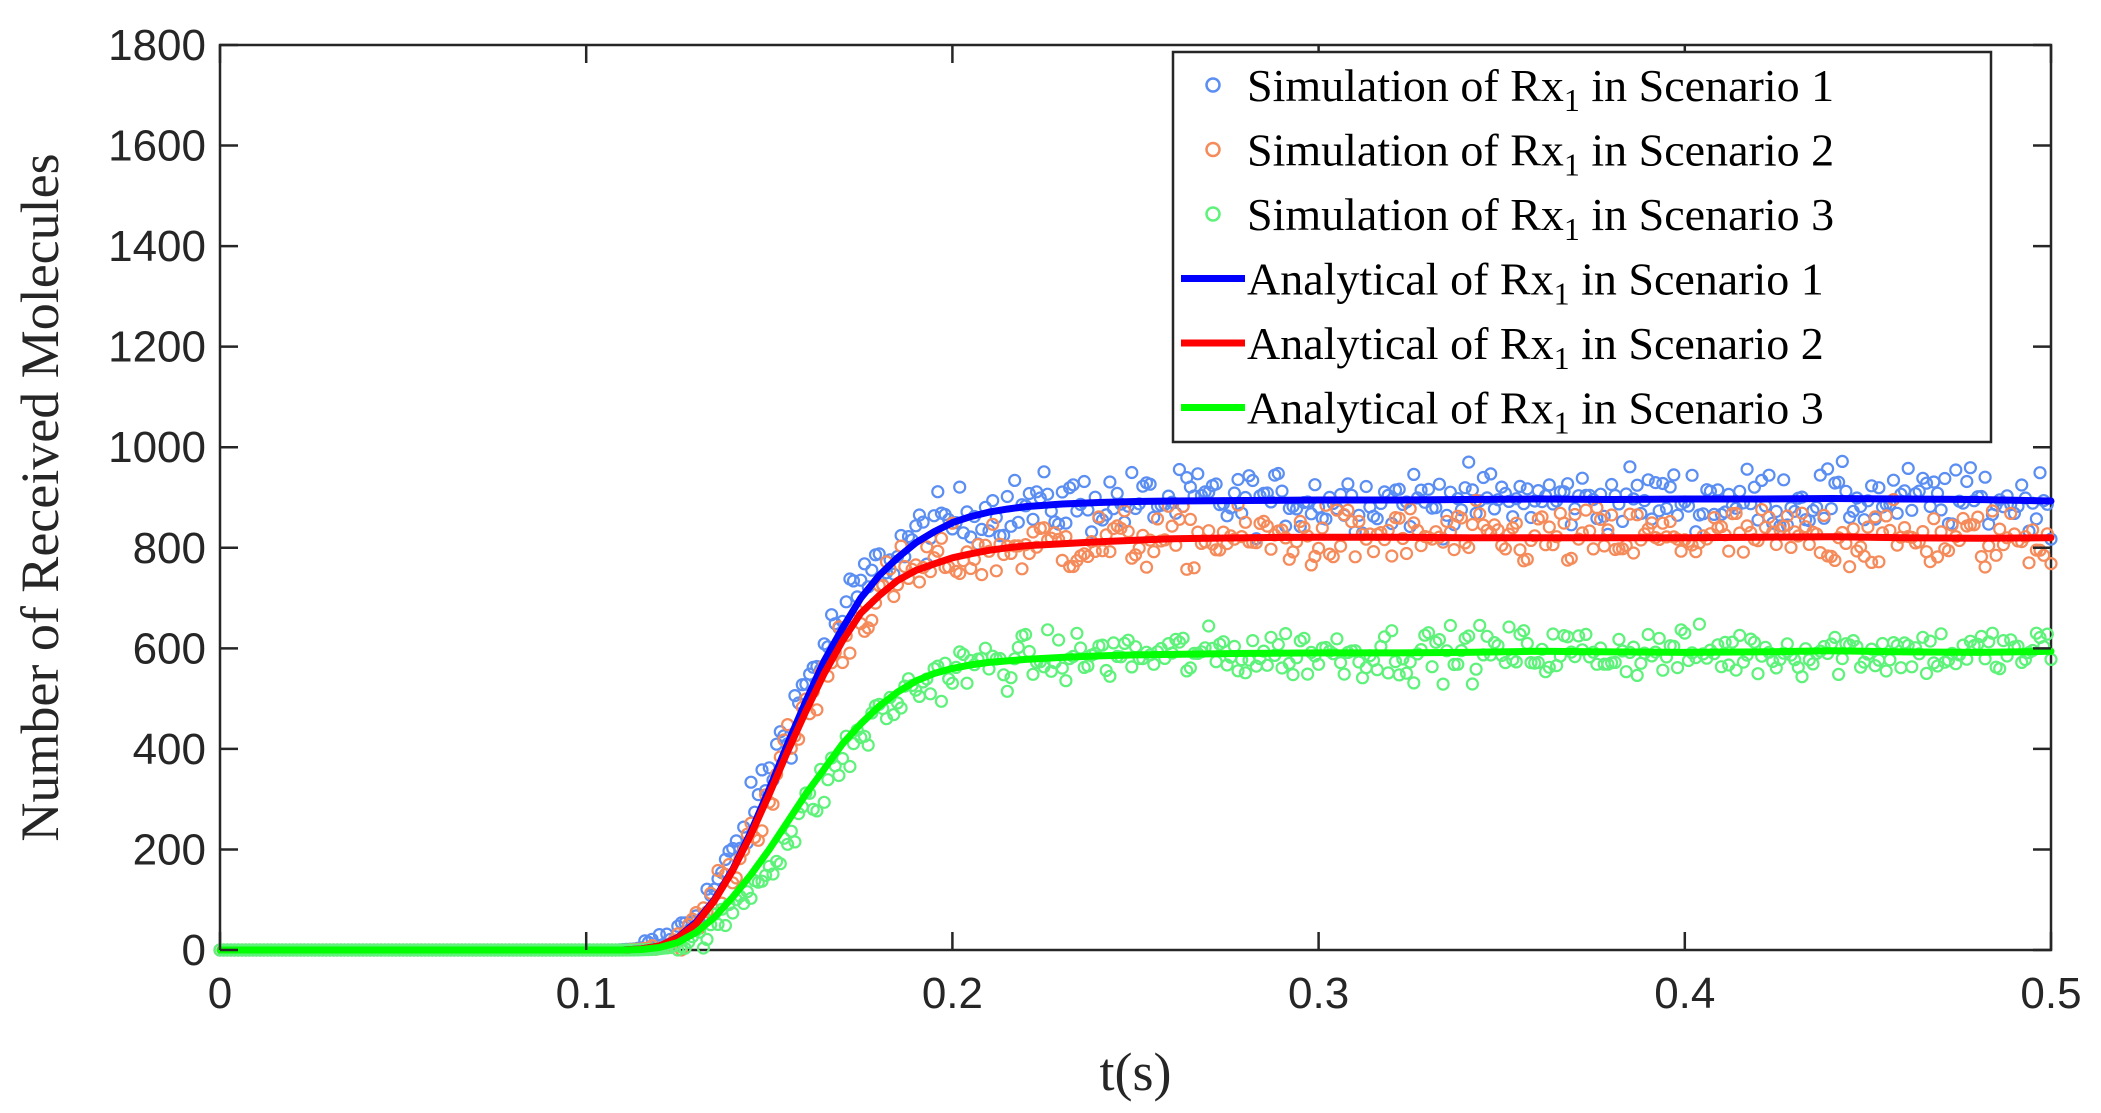 This screenshot has height=1113, width=2101. I want to click on legend-entry-2: Simulation of Rx1 in Scenario 2, so click(1519, 154).